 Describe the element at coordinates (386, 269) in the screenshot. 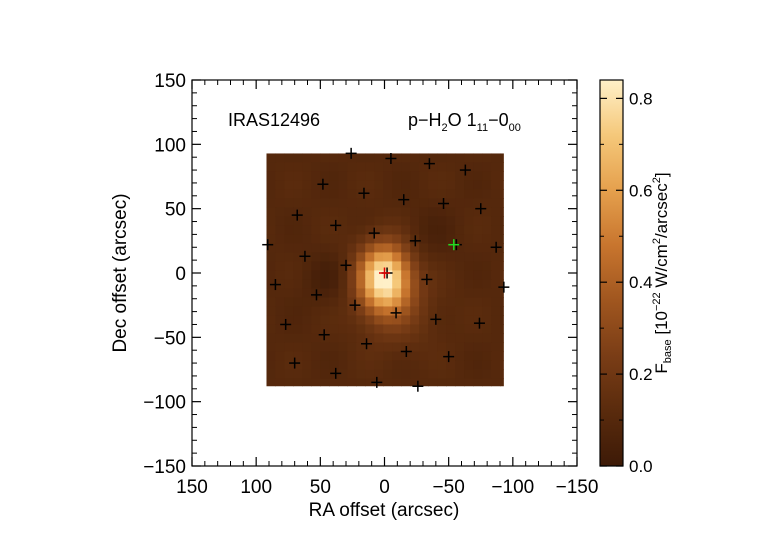

I see `spaxel-markers` at that location.